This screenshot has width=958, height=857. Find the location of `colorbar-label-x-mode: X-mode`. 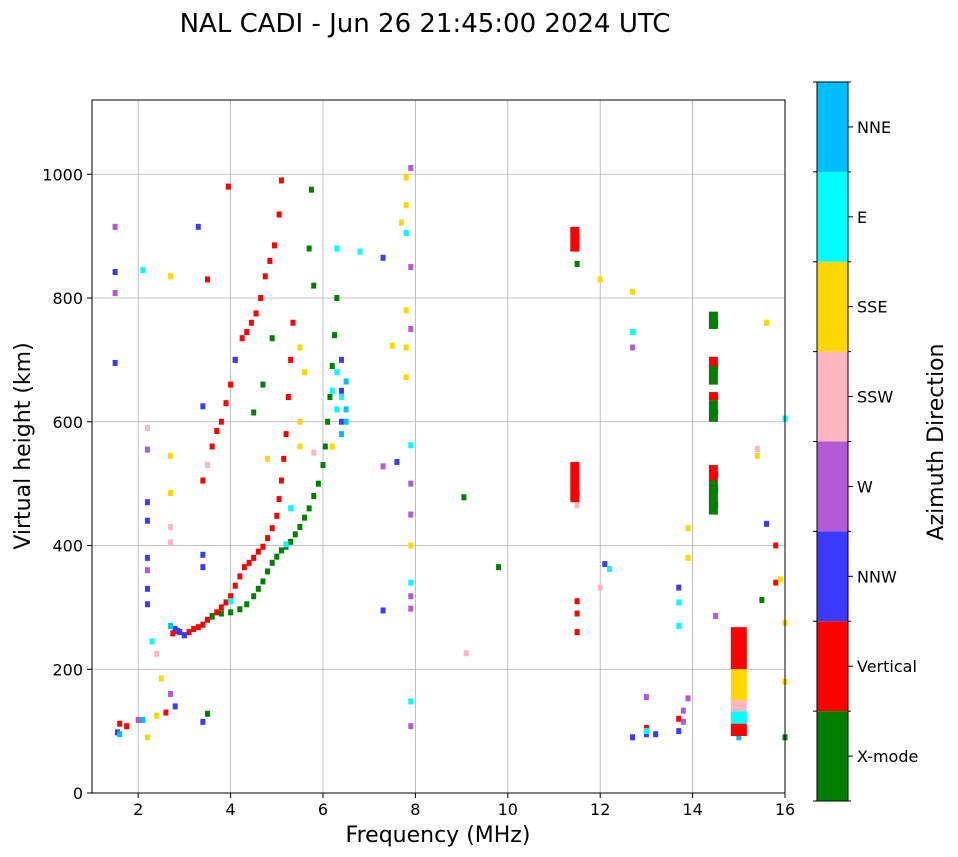

colorbar-label-x-mode: X-mode is located at coordinates (887, 756).